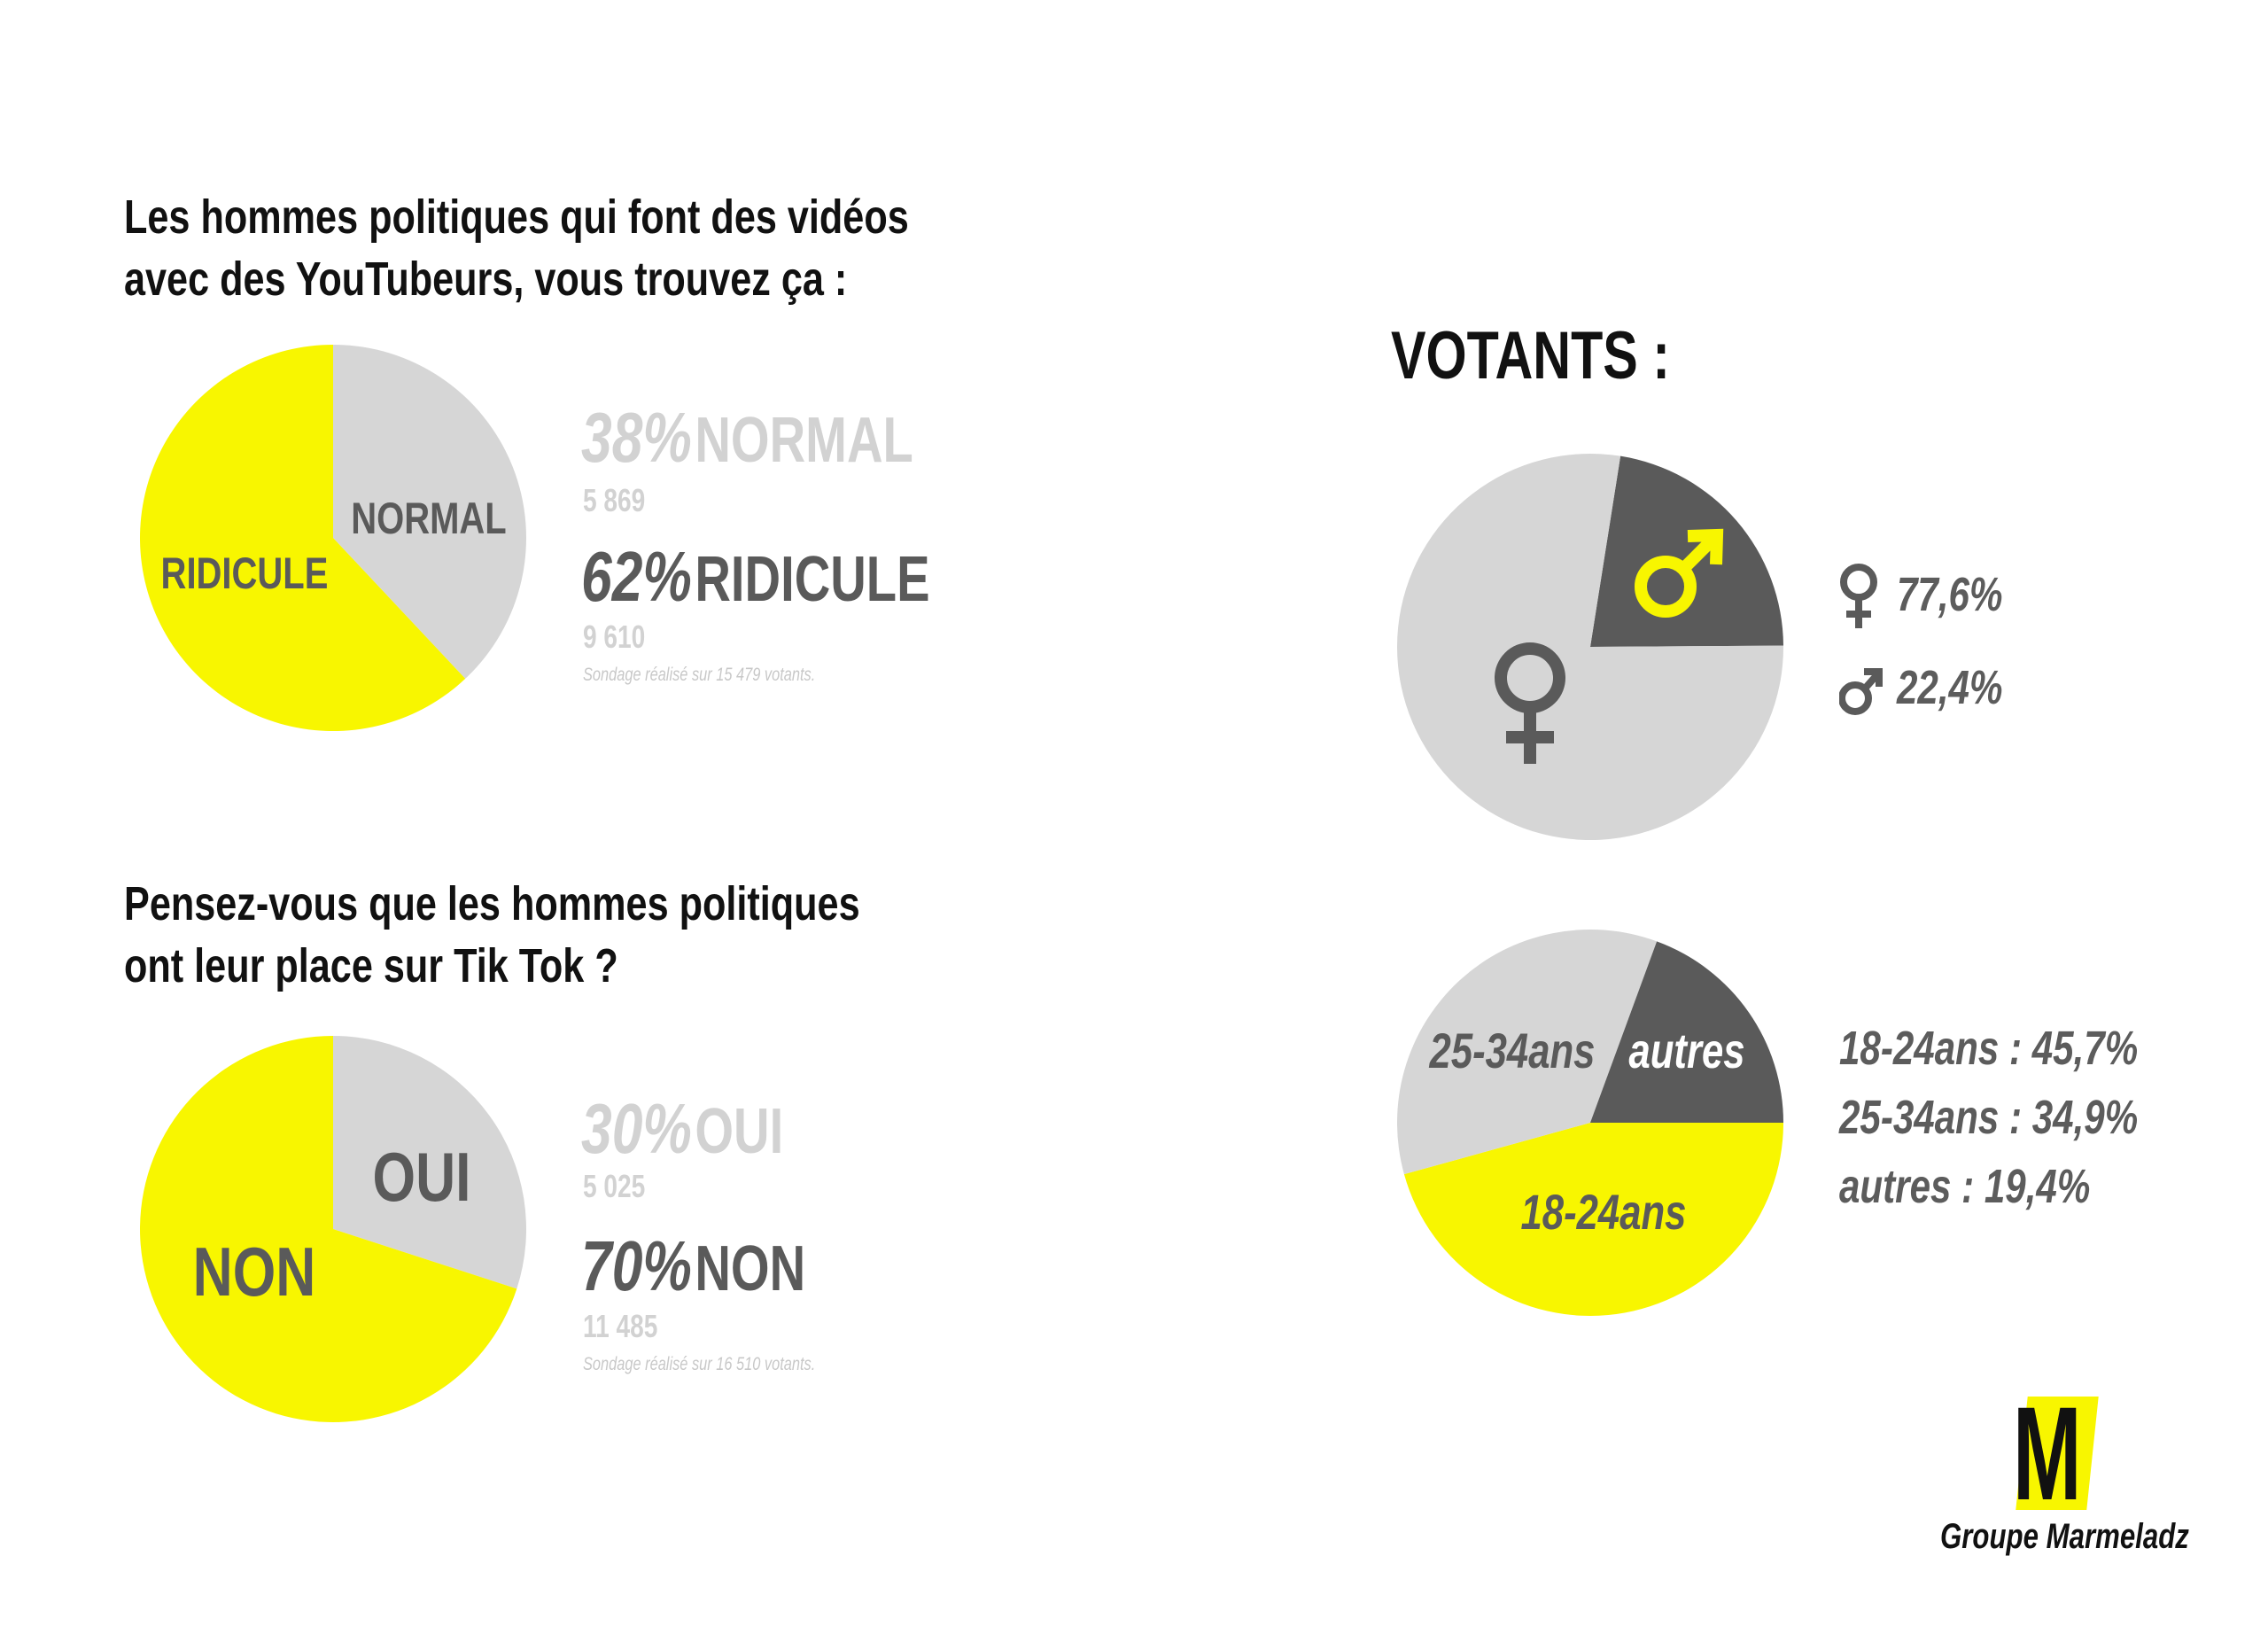  Describe the element at coordinates (428, 518) in the screenshot. I see `pie-label-normal: NORMAL` at that location.